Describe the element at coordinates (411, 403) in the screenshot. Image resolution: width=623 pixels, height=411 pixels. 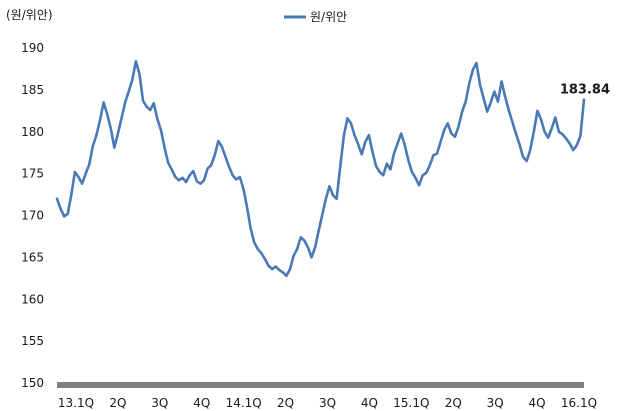
I see `x-tick-label: 15.1Q` at that location.